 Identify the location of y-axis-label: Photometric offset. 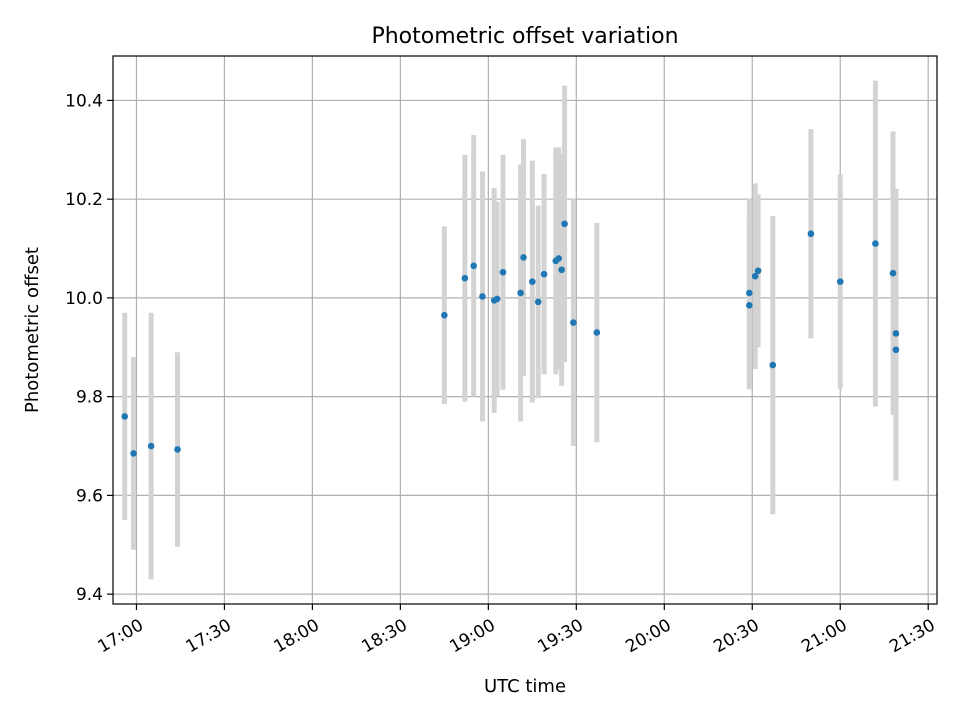
(32, 330).